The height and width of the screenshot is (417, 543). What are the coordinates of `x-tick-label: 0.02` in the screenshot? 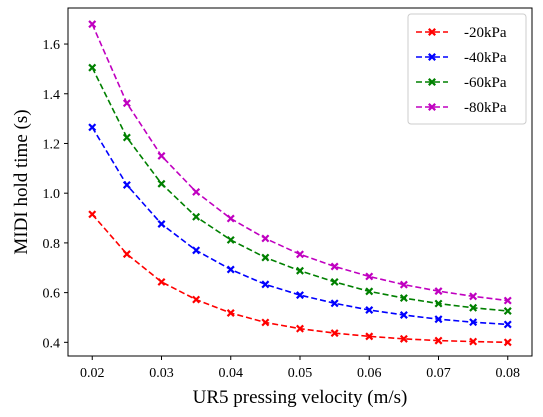 It's located at (92, 373).